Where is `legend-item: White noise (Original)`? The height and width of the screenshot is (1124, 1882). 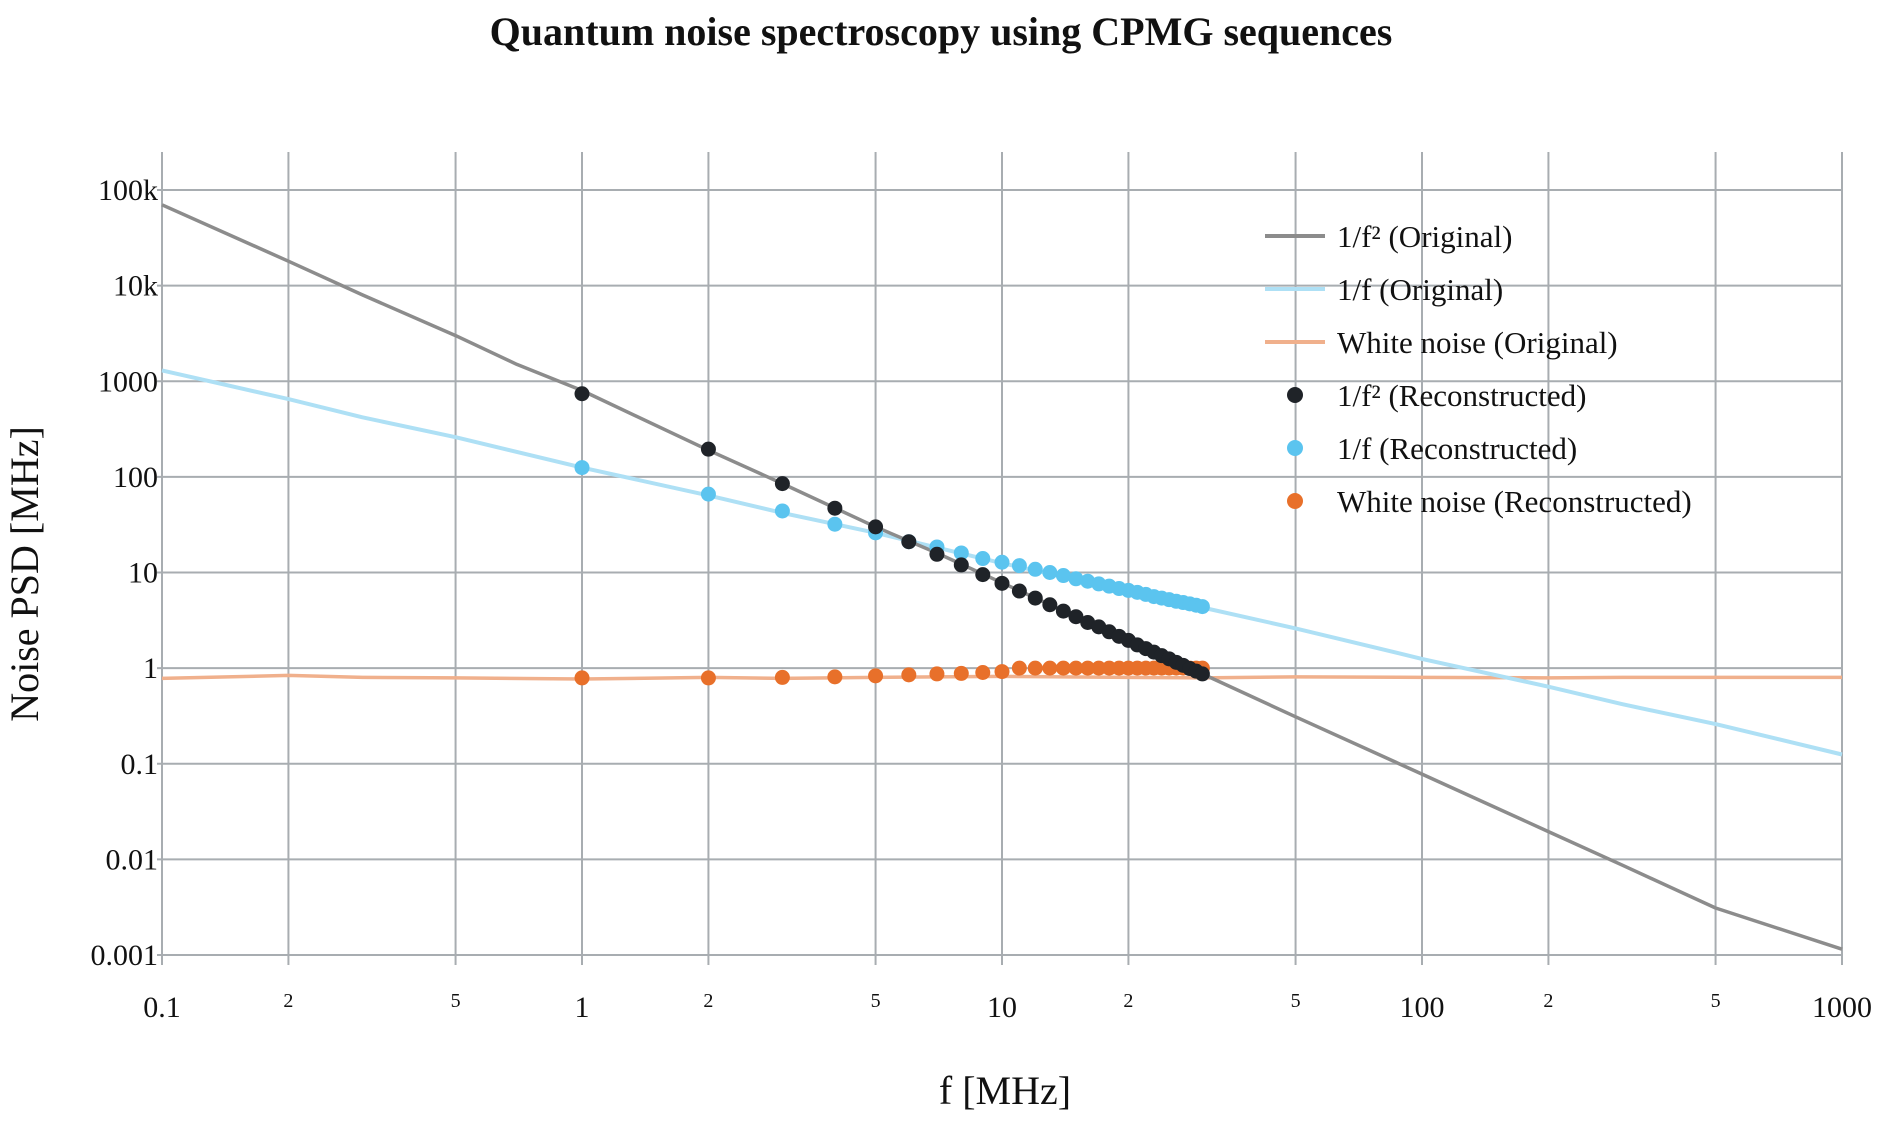
legend-item: White noise (Original) is located at coordinates (1441, 342).